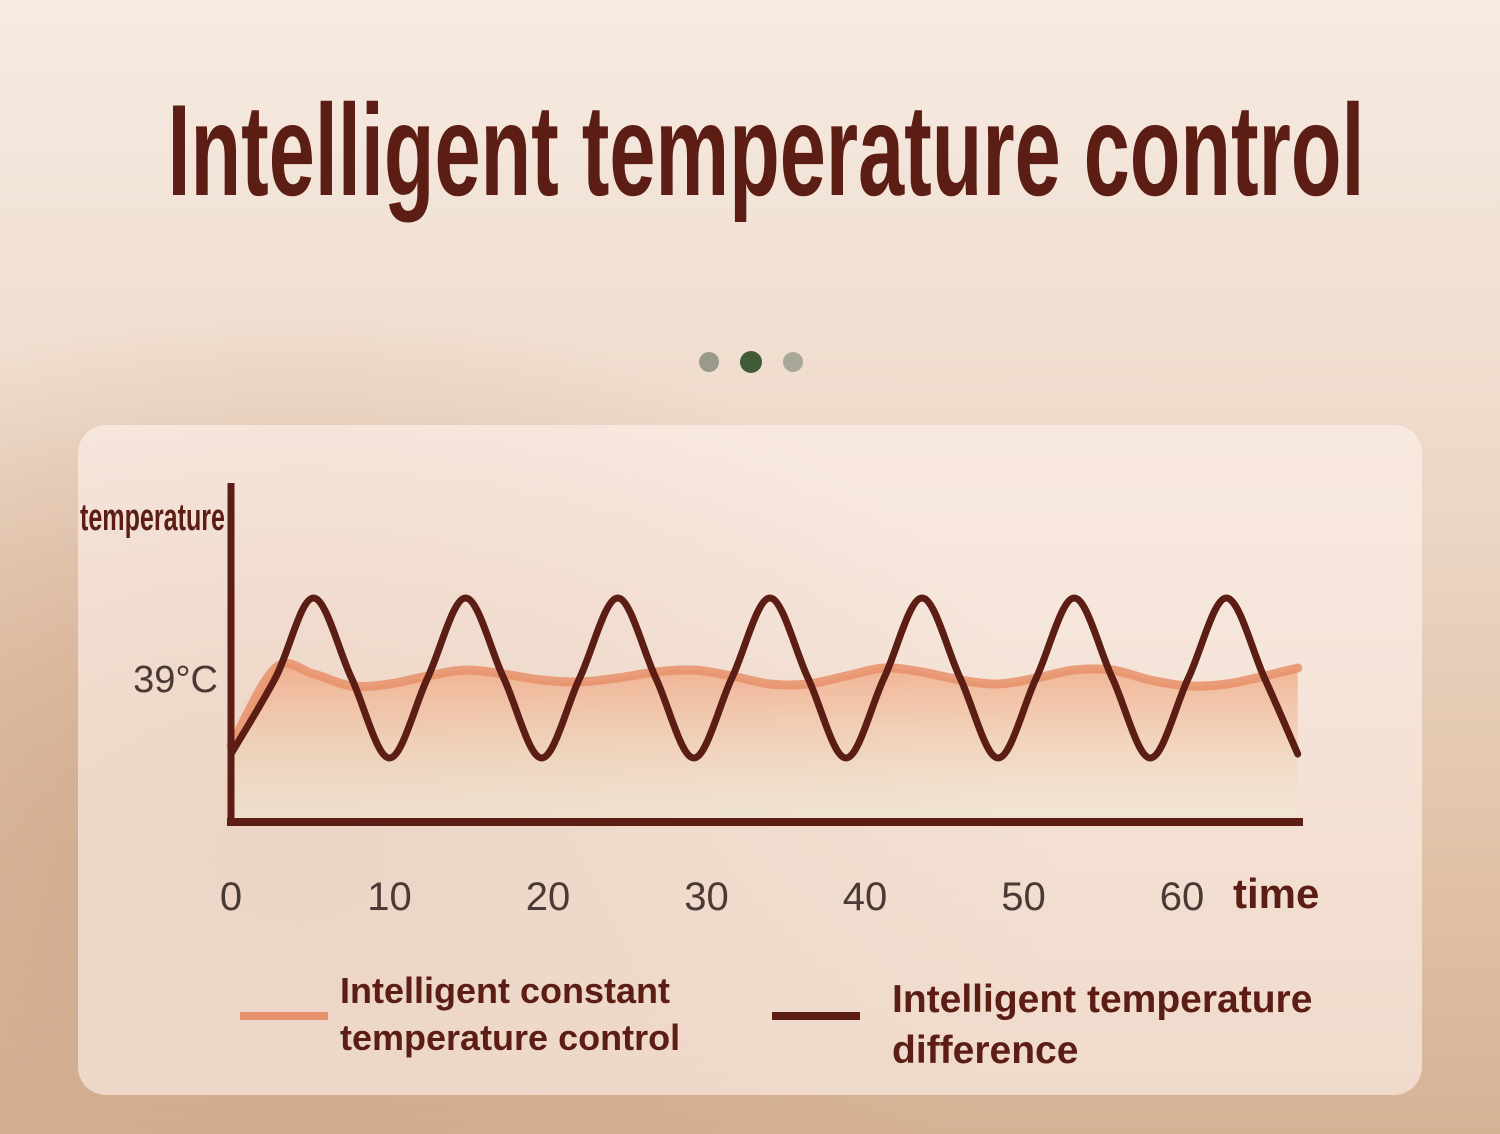  Describe the element at coordinates (1102, 1025) in the screenshot. I see `legend-label: Intelligent temperature difference` at that location.